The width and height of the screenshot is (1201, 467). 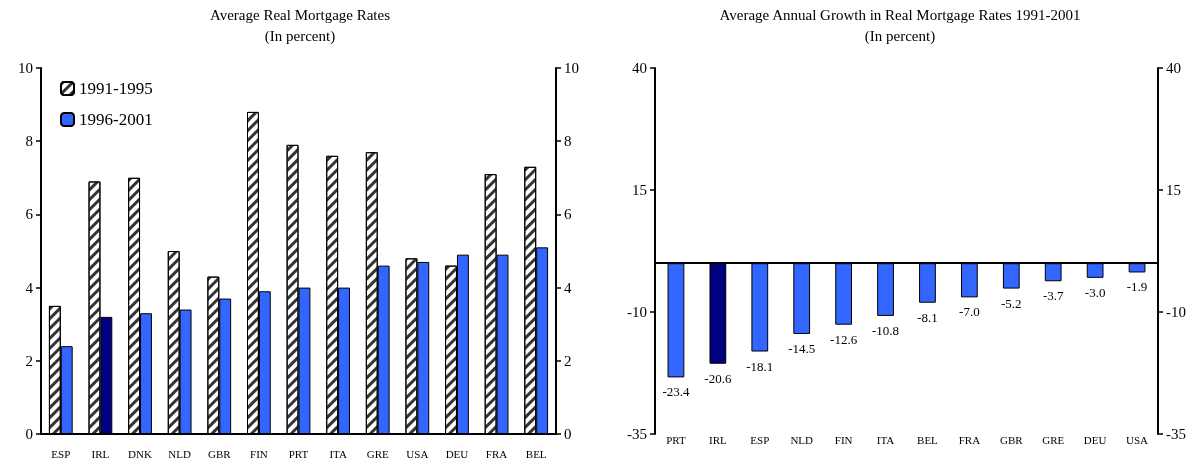 I want to click on data-label: -20.6, so click(x=718, y=378).